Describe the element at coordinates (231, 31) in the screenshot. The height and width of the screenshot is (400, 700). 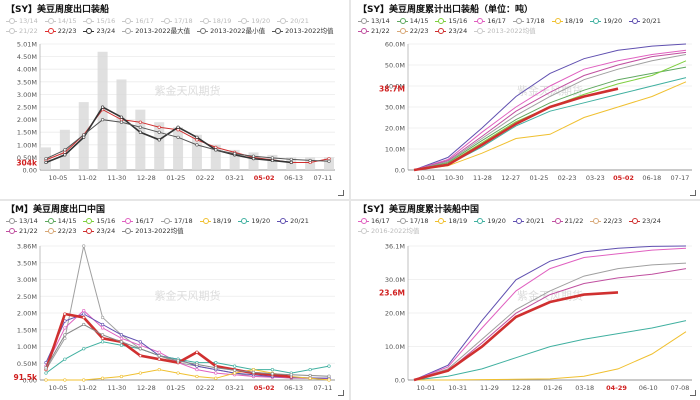
I see `legend-item: 2013-2022最小值` at that location.